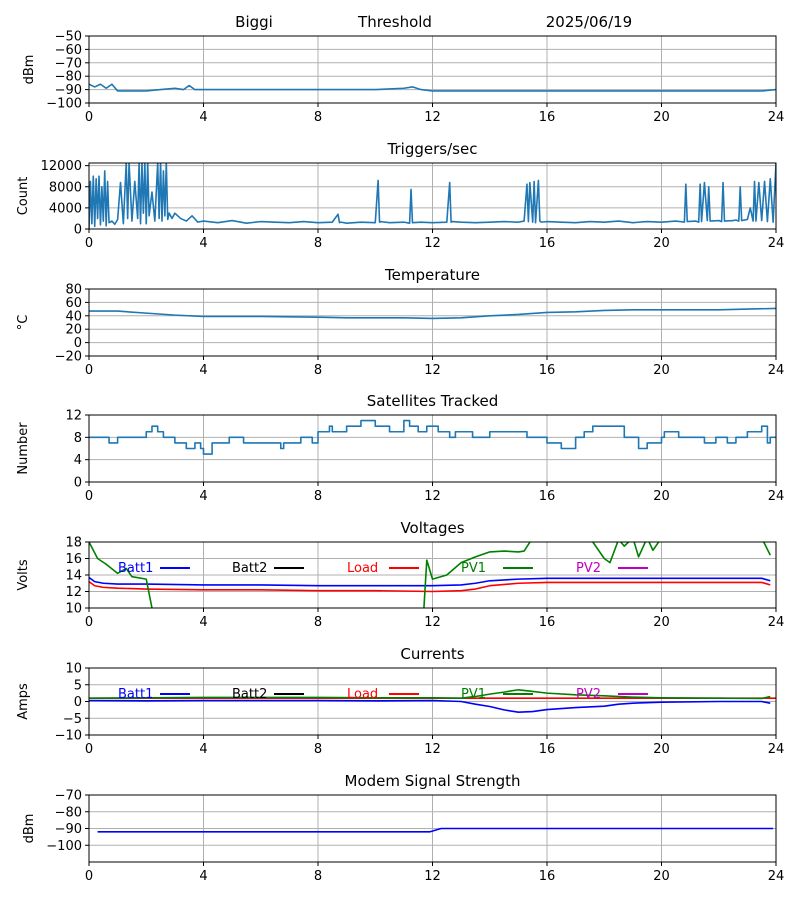 This screenshot has width=800, height=900. I want to click on y-tick-label: 5, so click(78, 685).